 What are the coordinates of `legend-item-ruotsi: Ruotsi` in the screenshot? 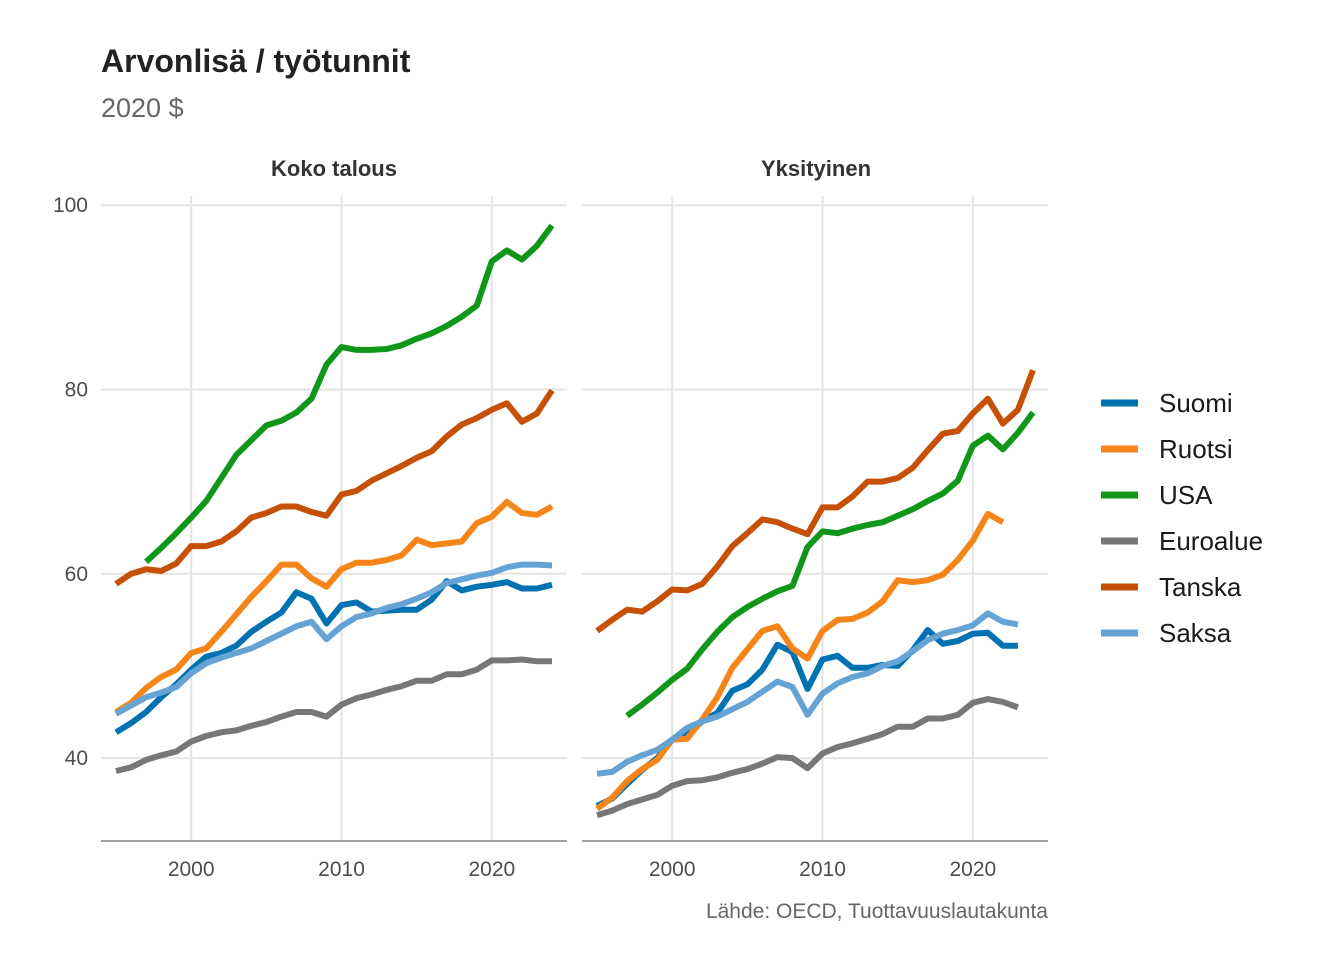 It's located at (1167, 449).